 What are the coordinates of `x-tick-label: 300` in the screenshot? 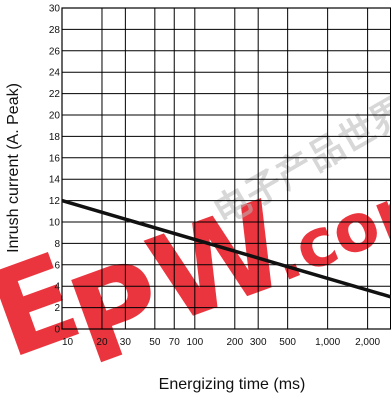 It's located at (258, 342).